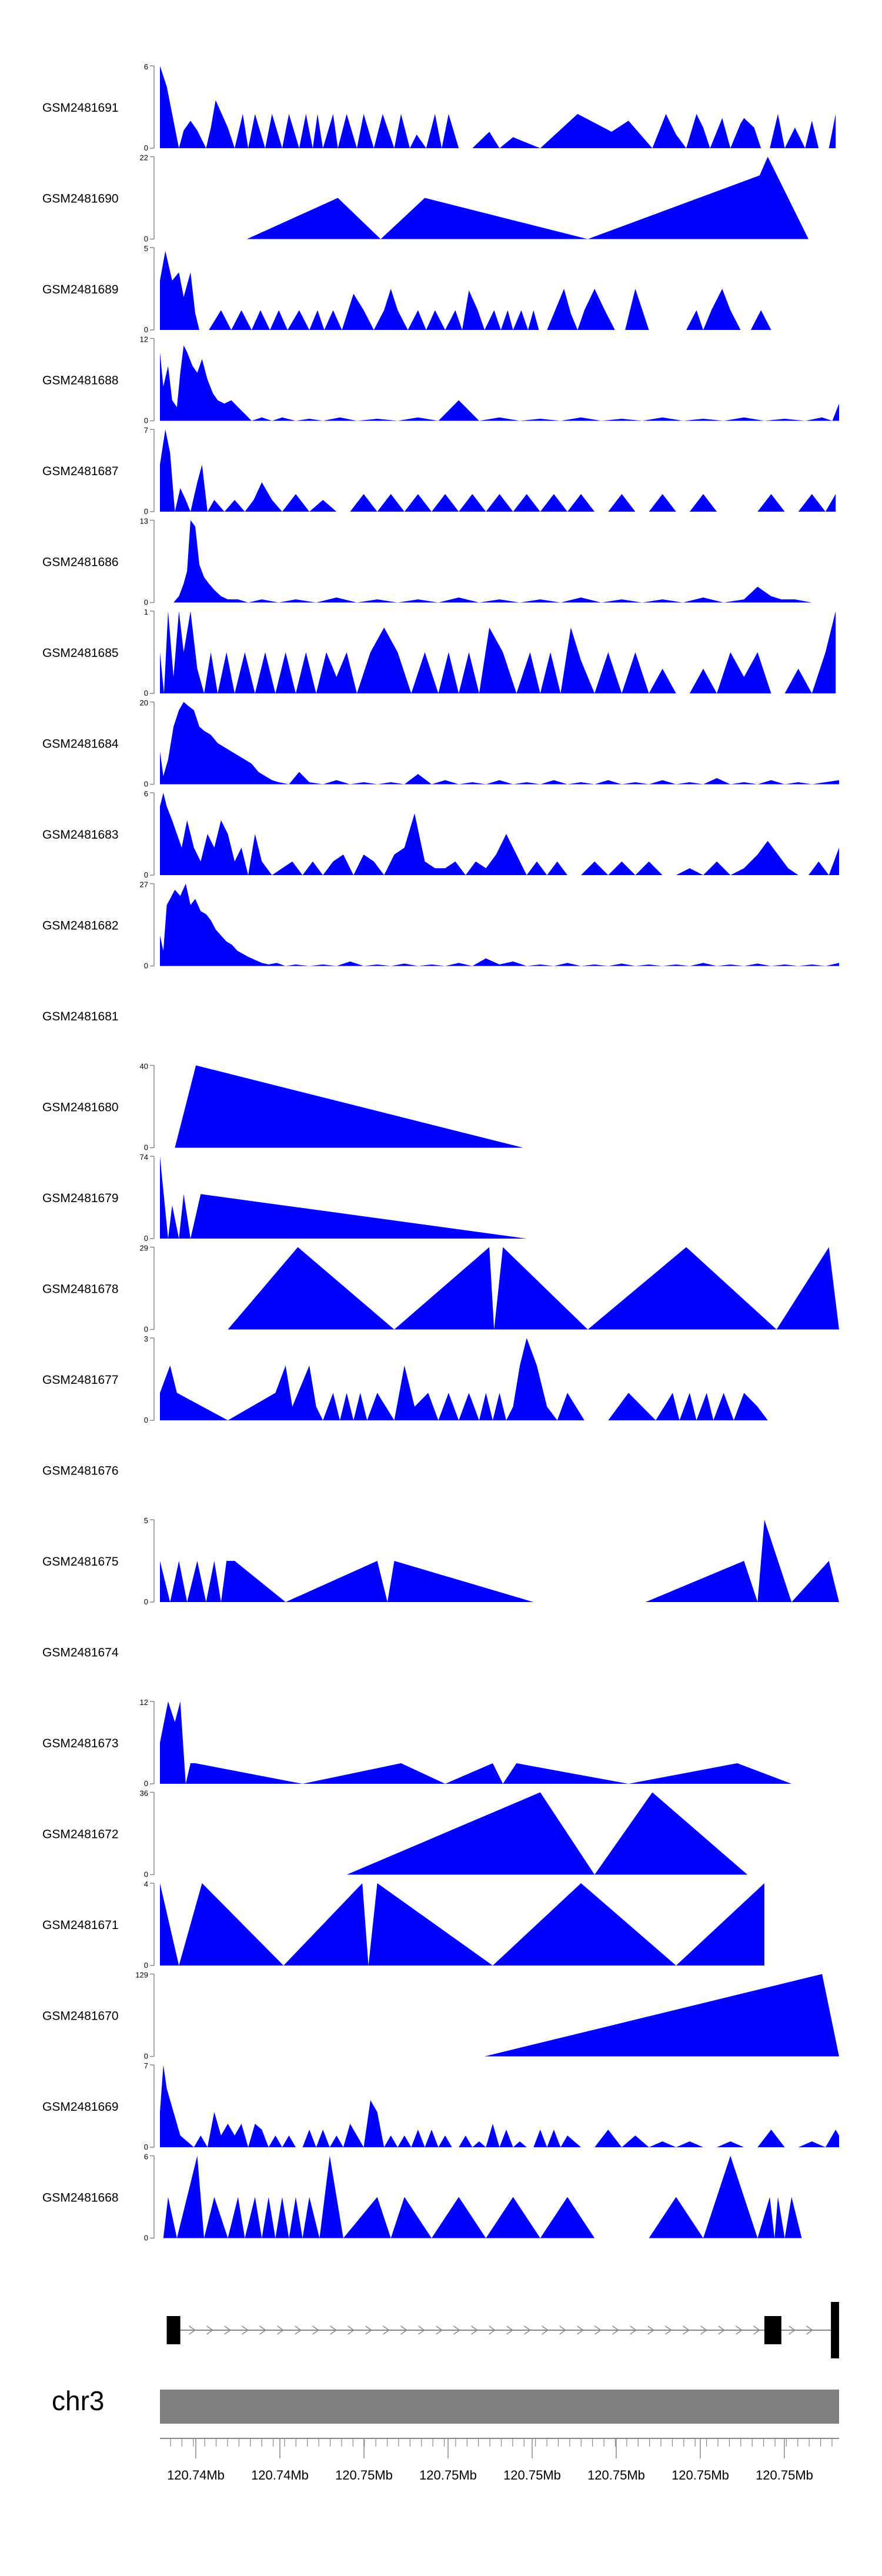  I want to click on track-label: GSM2481671, so click(80, 1925).